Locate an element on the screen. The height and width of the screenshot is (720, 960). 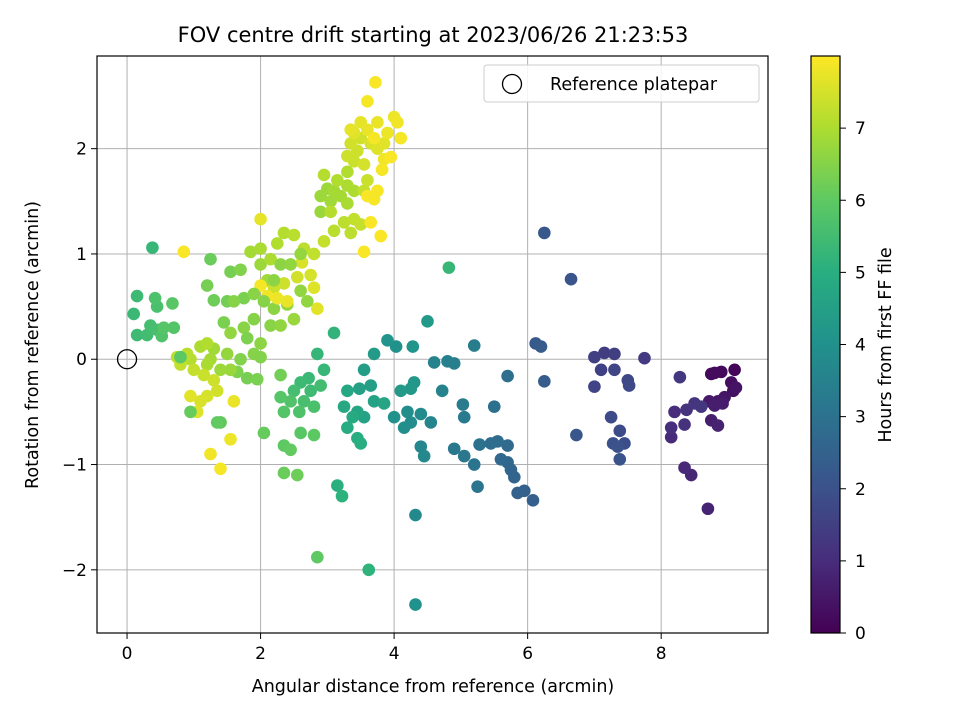
colorbar-tick-label: 7 is located at coordinates (860, 129).